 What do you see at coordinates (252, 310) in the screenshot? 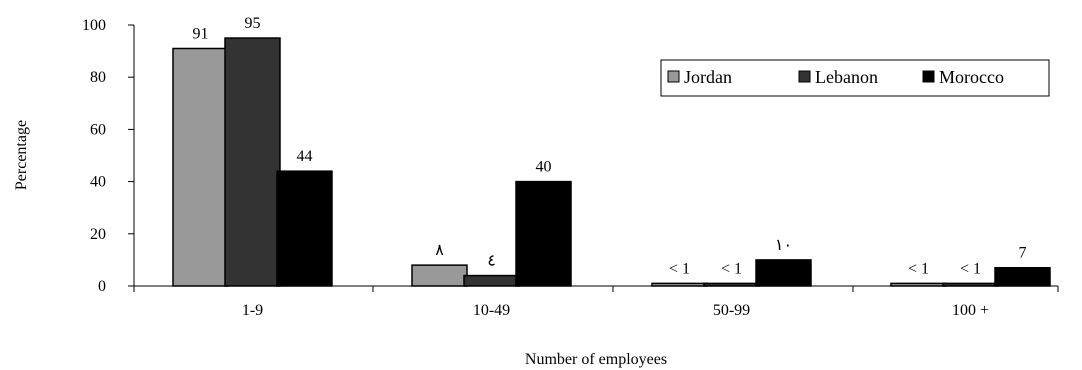
I see `x-tick-label: 1-9` at bounding box center [252, 310].